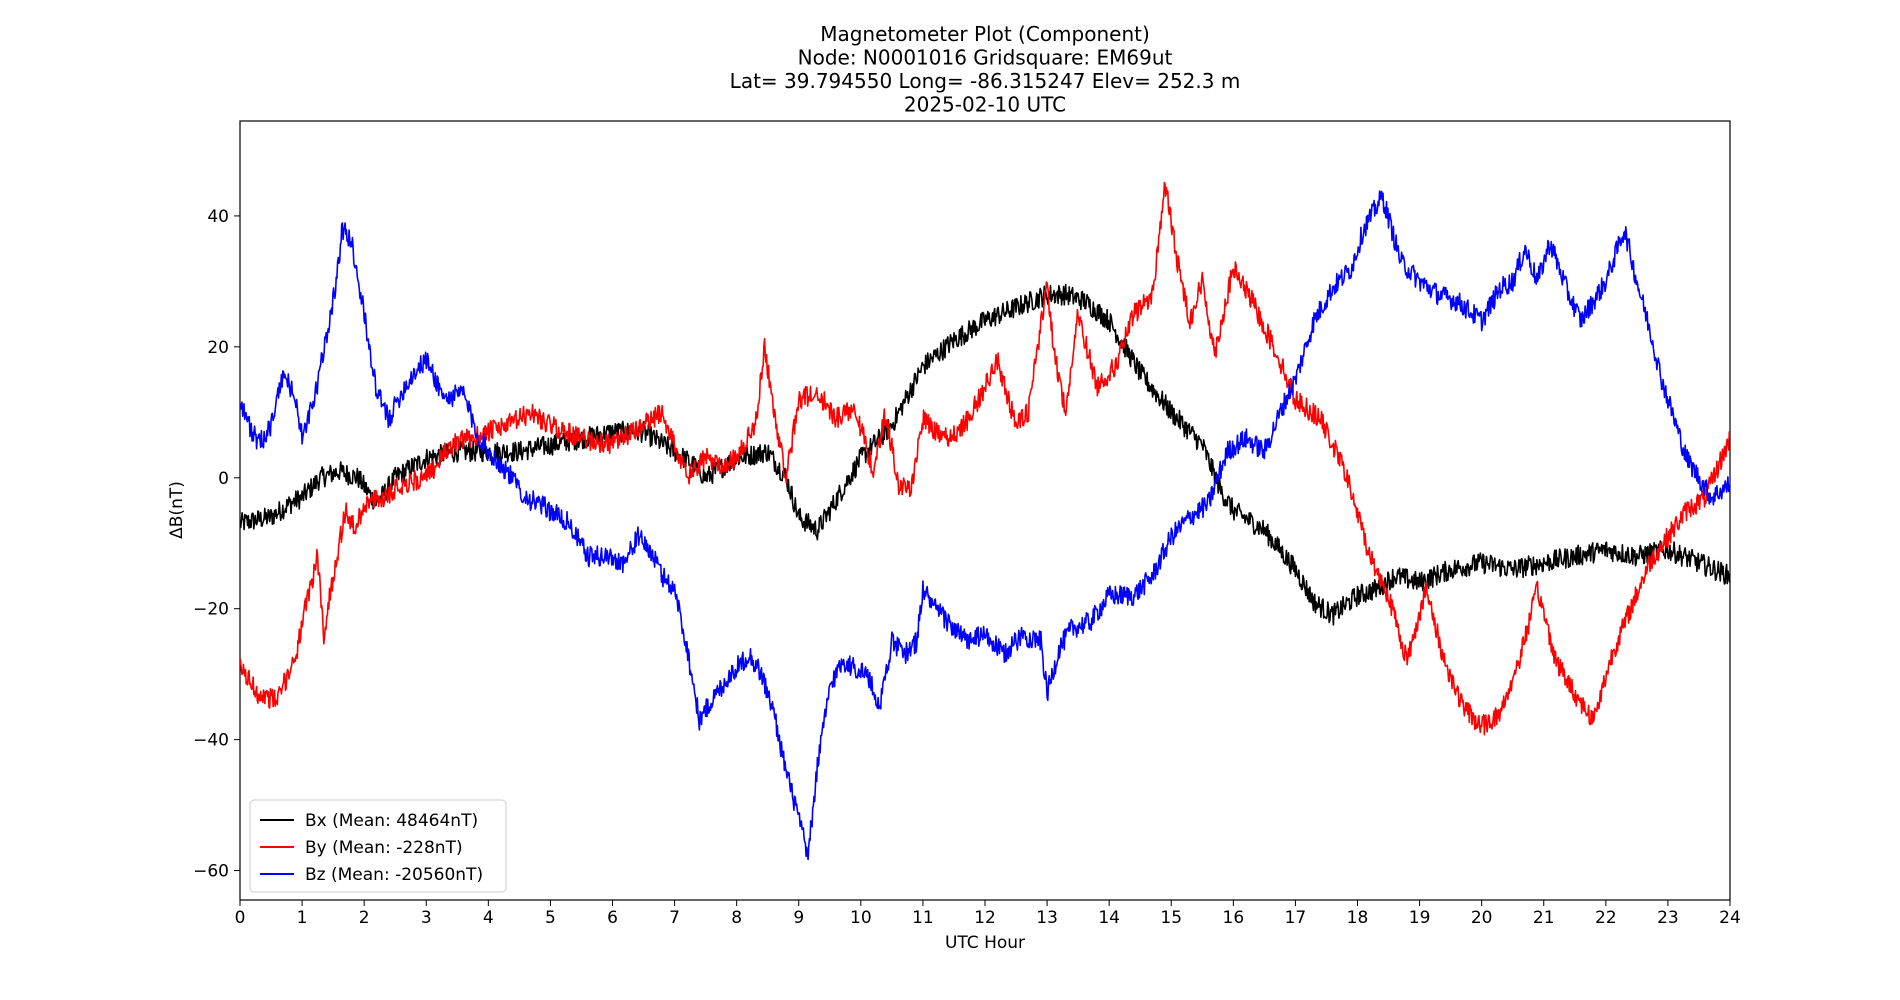 The height and width of the screenshot is (1000, 1900). I want to click on legend-entry-label: Bx (Mean: 48464nT), so click(391, 821).